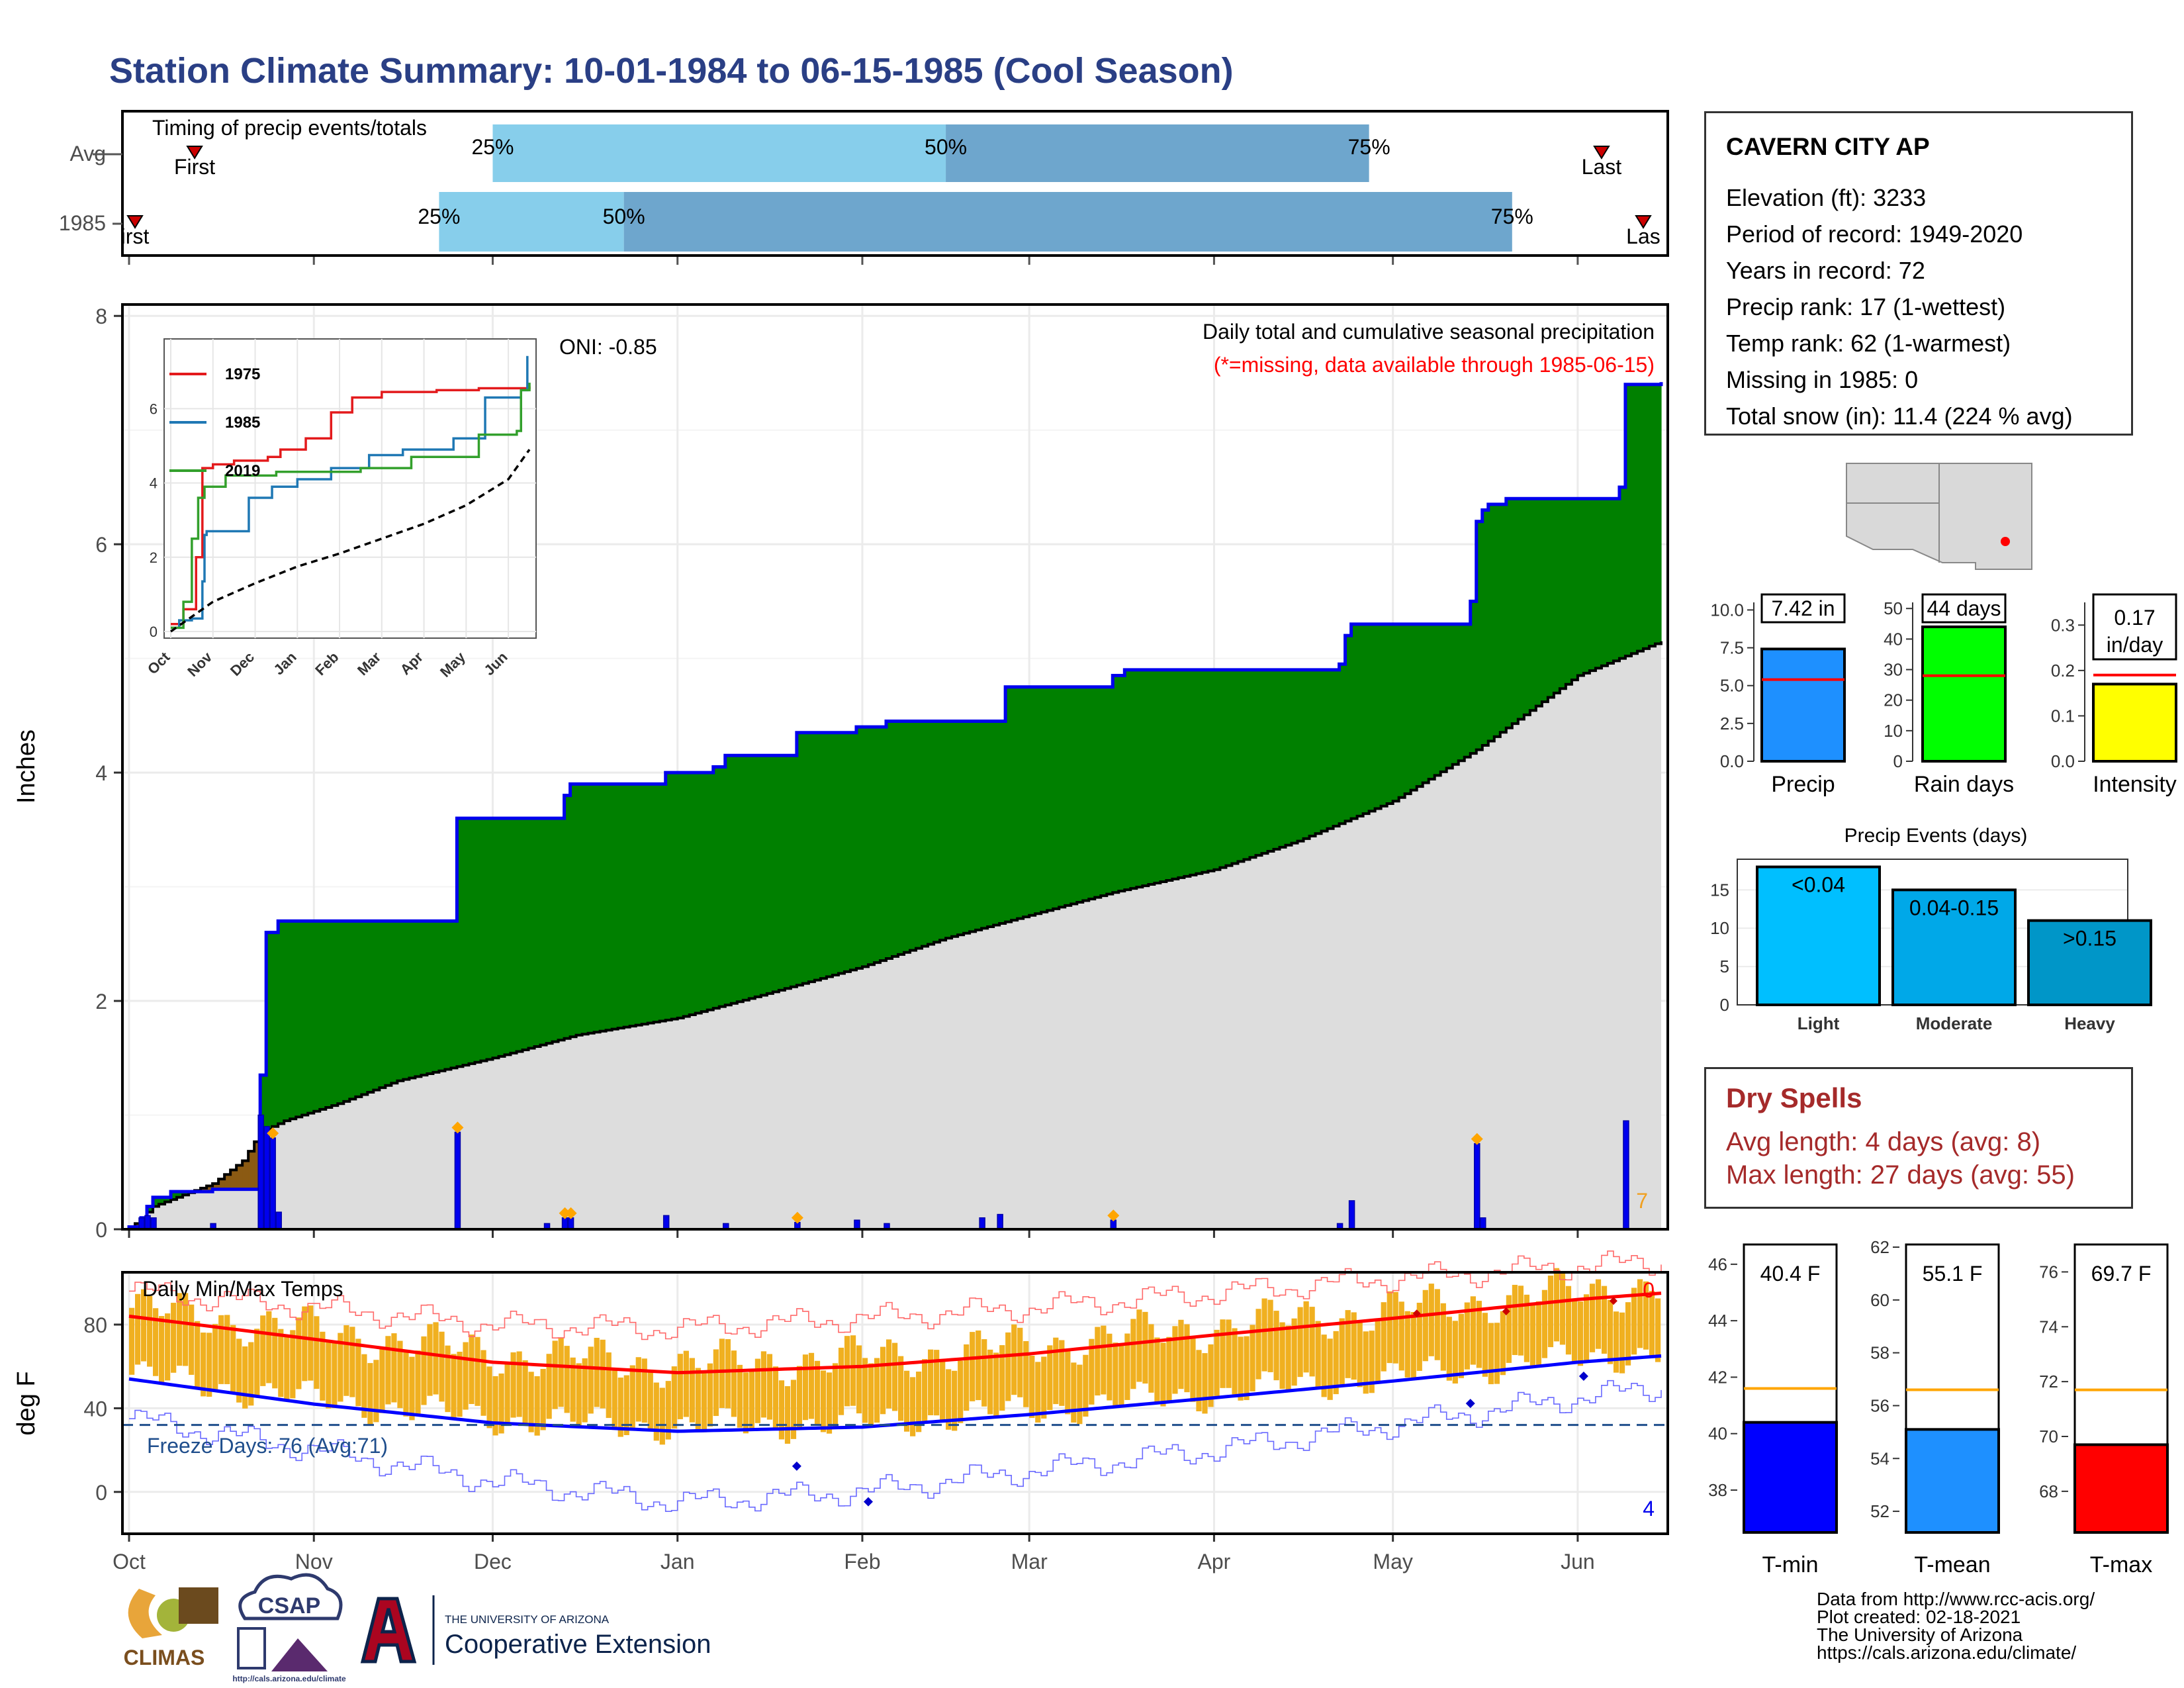  I want to click on tempbar-y-tick-label: 40, so click(1718, 1434).